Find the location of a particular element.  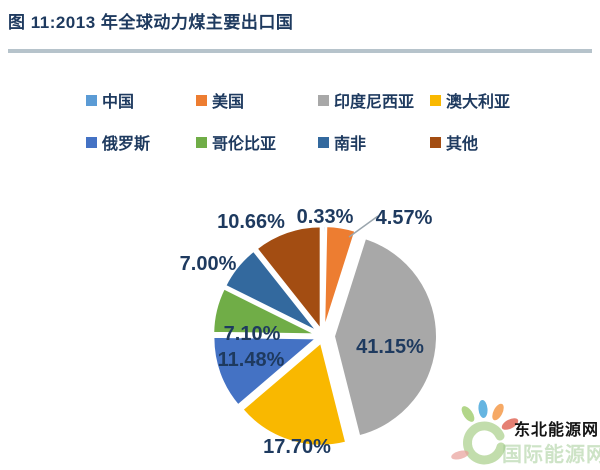

pie-slice-australia is located at coordinates (294, 393).